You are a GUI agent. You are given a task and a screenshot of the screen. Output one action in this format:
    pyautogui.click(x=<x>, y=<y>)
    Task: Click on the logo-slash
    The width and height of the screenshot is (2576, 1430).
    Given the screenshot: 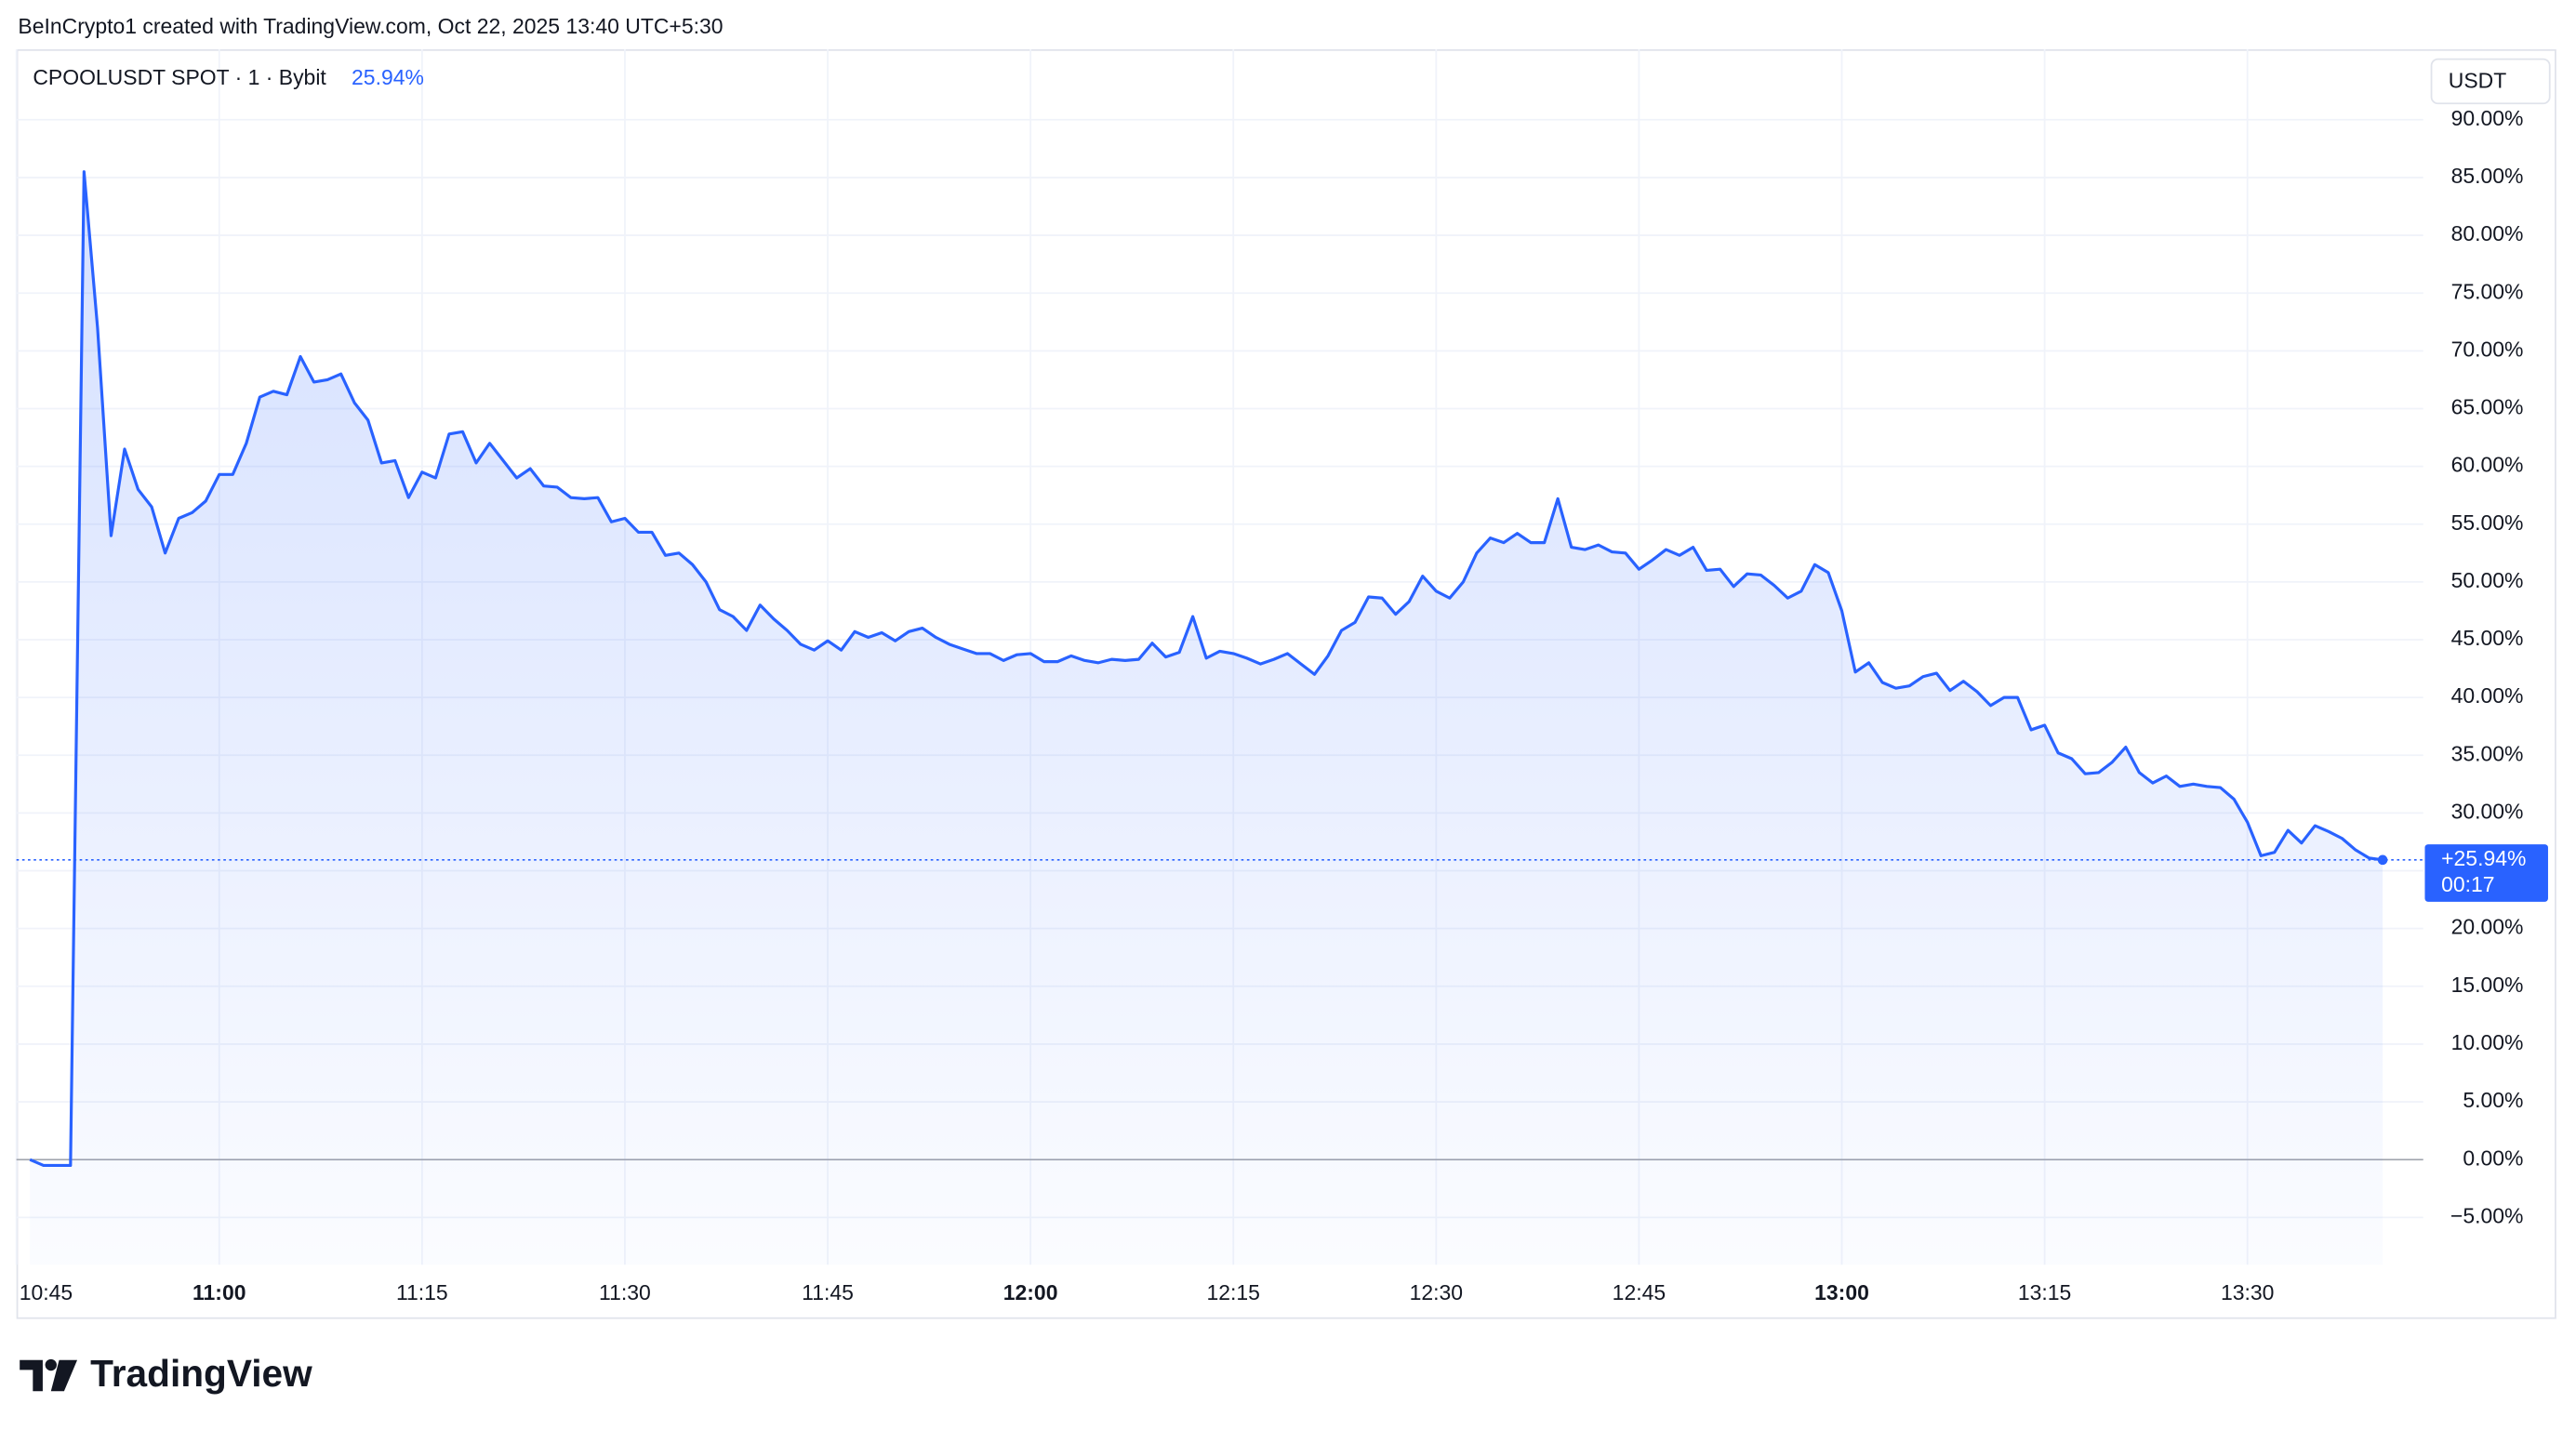 What is the action you would take?
    pyautogui.click(x=64, y=1375)
    